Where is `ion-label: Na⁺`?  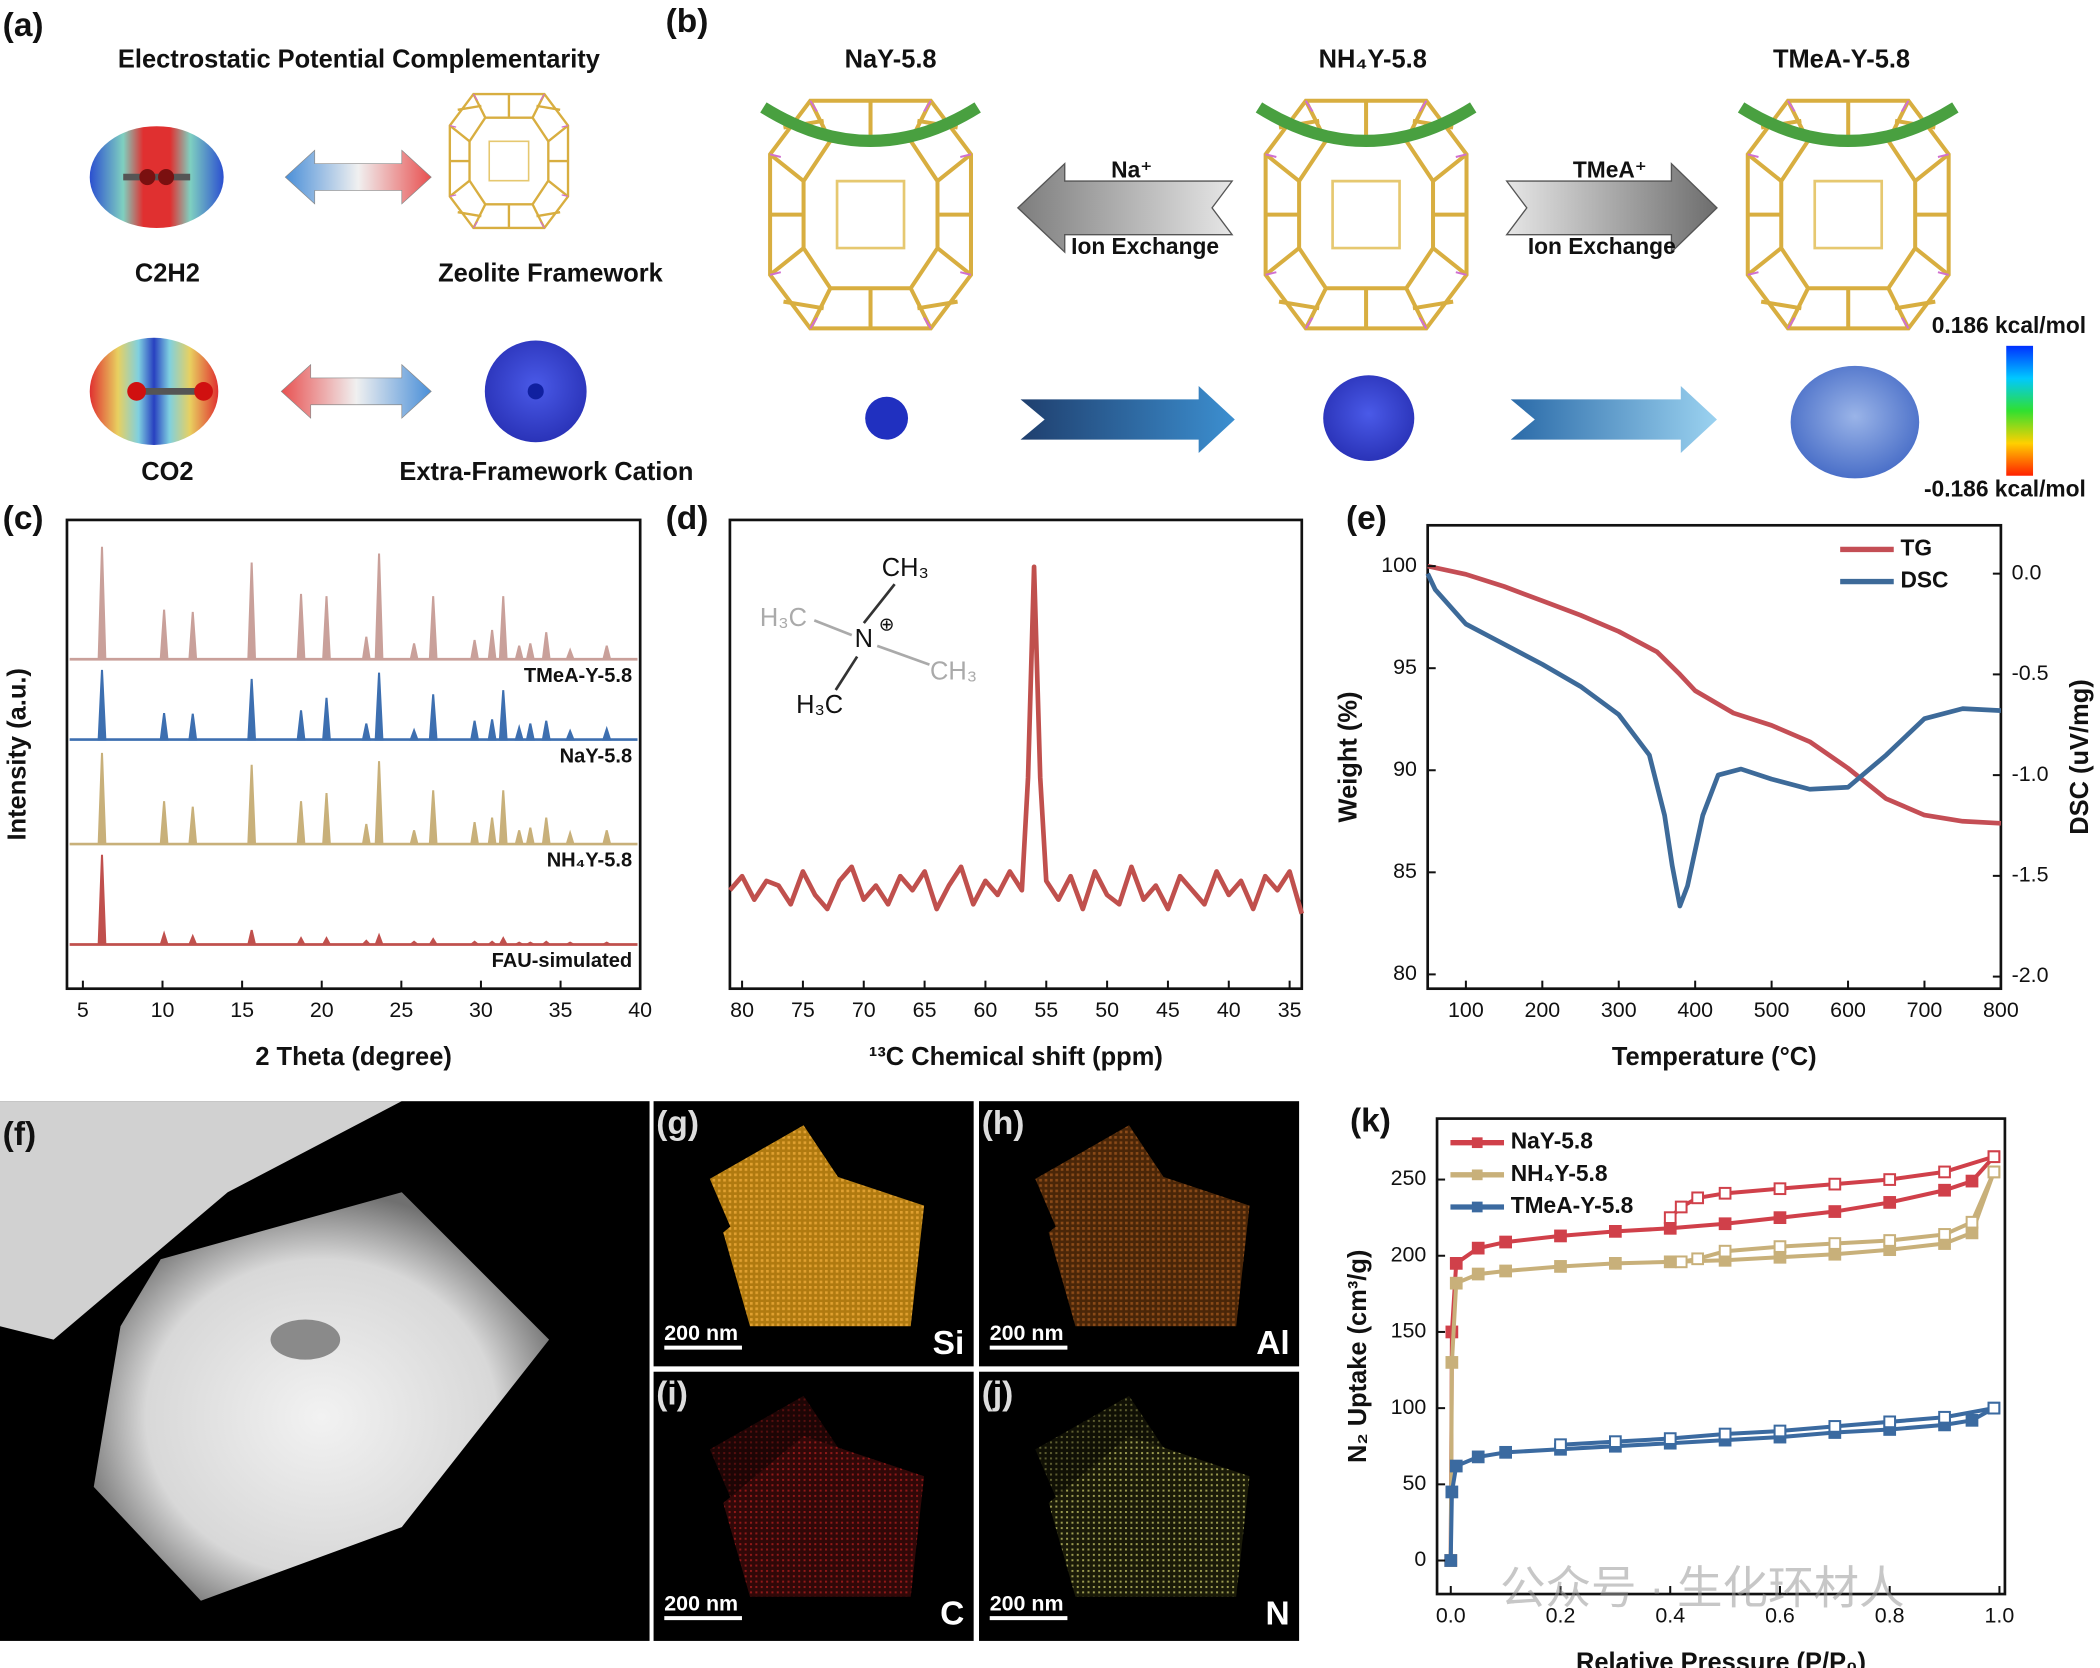
ion-label: Na⁺ is located at coordinates (1131, 170).